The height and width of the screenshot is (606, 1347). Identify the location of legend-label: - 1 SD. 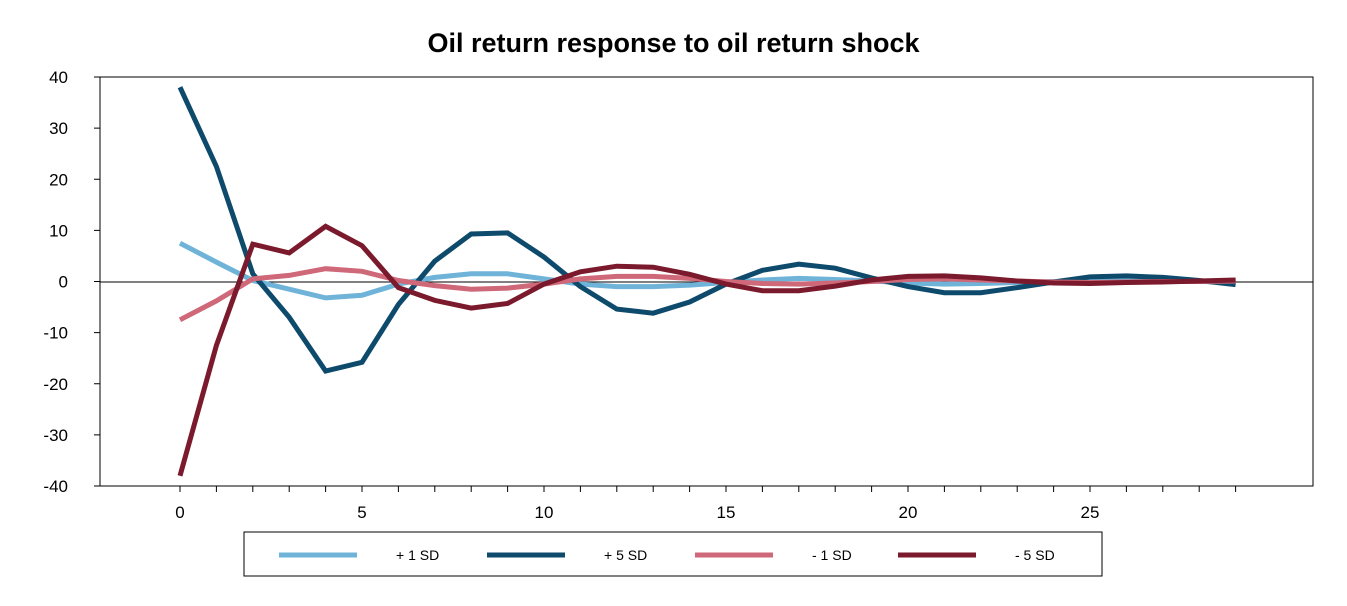
(832, 555).